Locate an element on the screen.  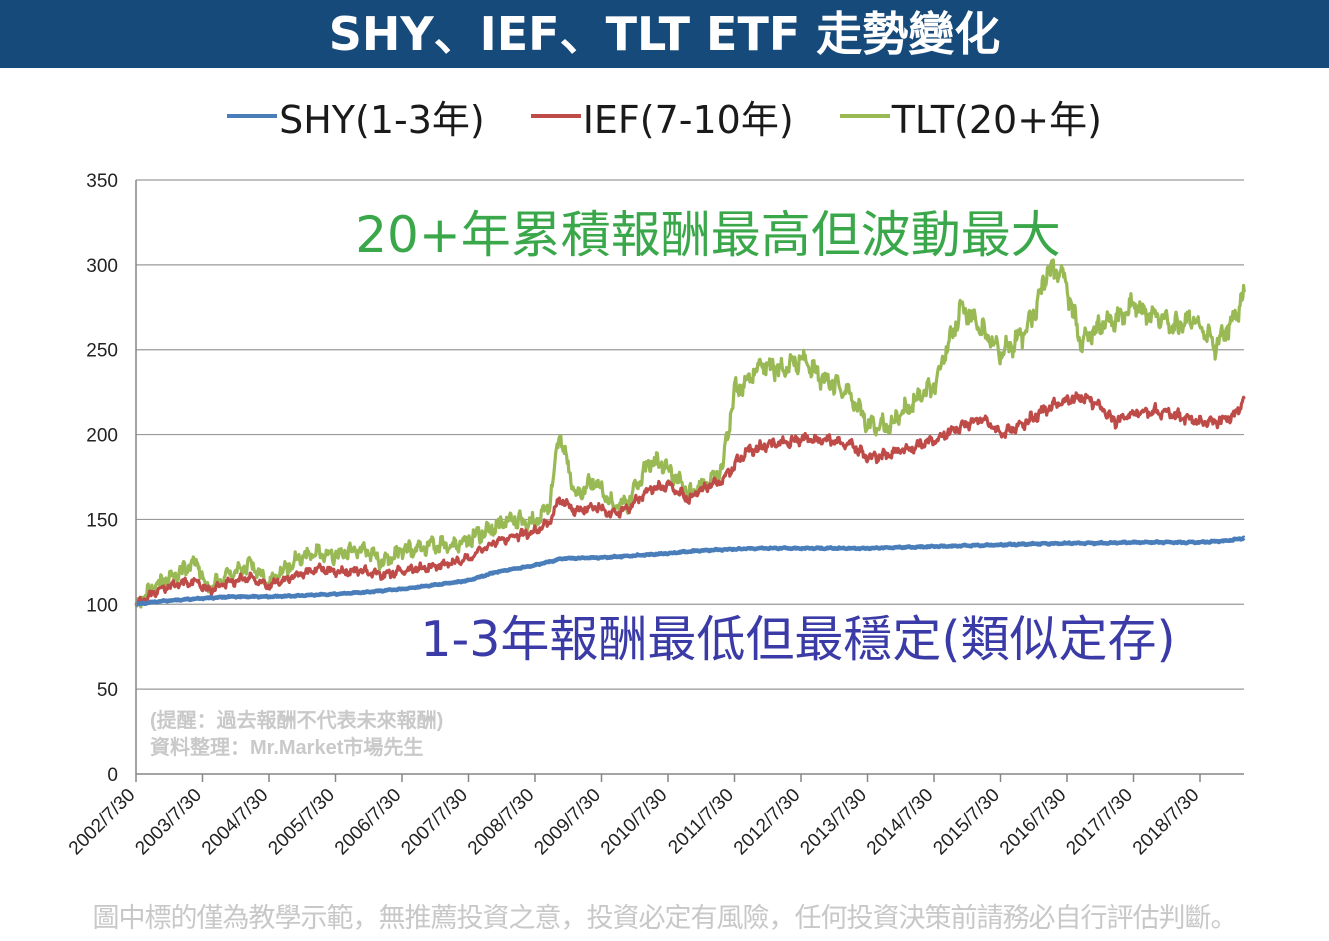
legend-label-shy: SHY(1-3年) is located at coordinates (382, 119).